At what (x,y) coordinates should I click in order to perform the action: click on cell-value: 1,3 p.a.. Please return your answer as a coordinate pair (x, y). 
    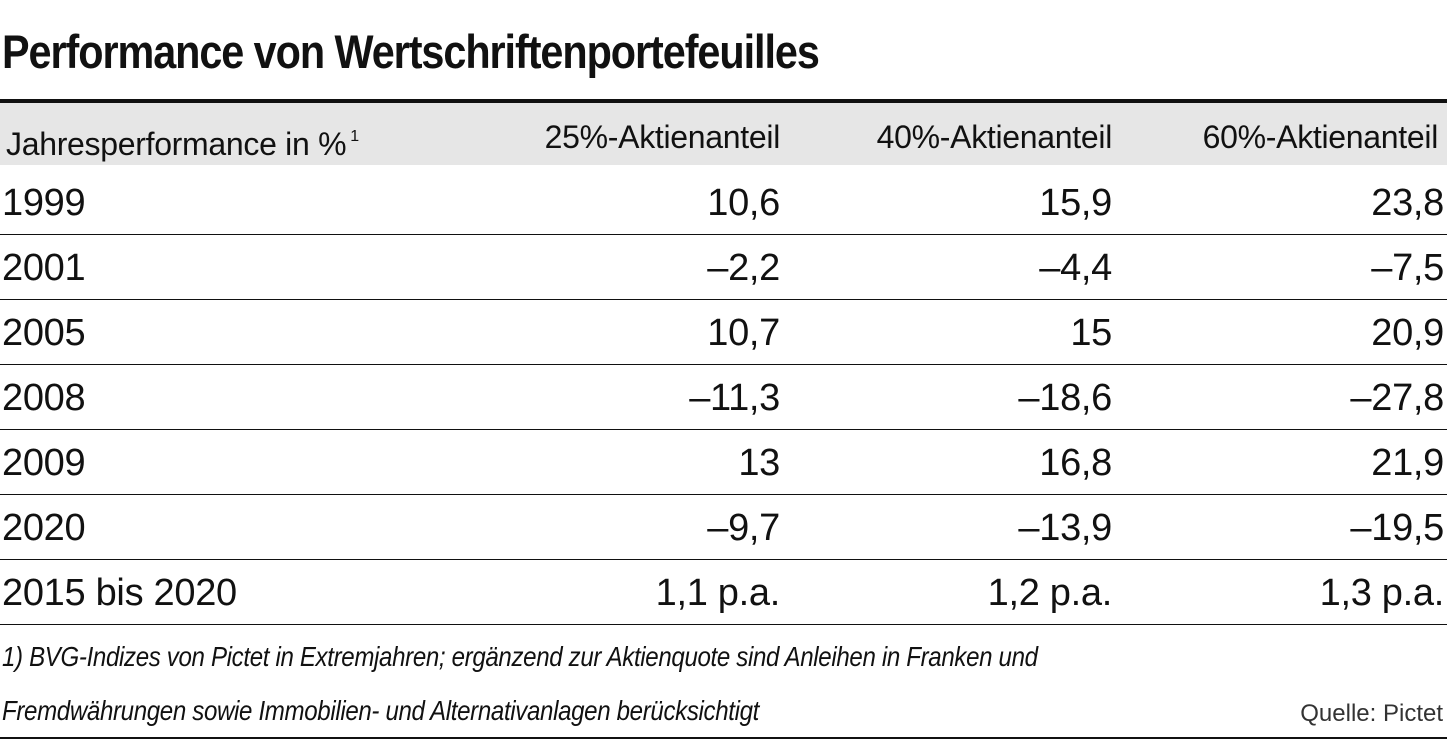
    Looking at the image, I should click on (1382, 593).